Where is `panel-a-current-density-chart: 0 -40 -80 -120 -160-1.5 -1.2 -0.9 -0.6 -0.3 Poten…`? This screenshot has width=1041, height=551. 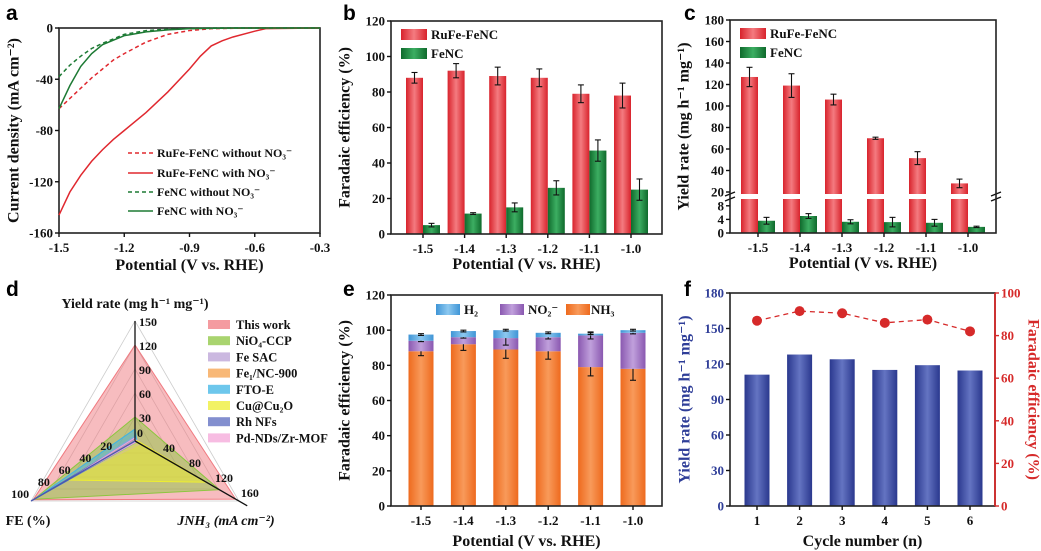 panel-a-current-density-chart: 0 -40 -80 -120 -160-1.5 -1.2 -0.9 -0.6 -0.3 Poten… is located at coordinates (168, 148).